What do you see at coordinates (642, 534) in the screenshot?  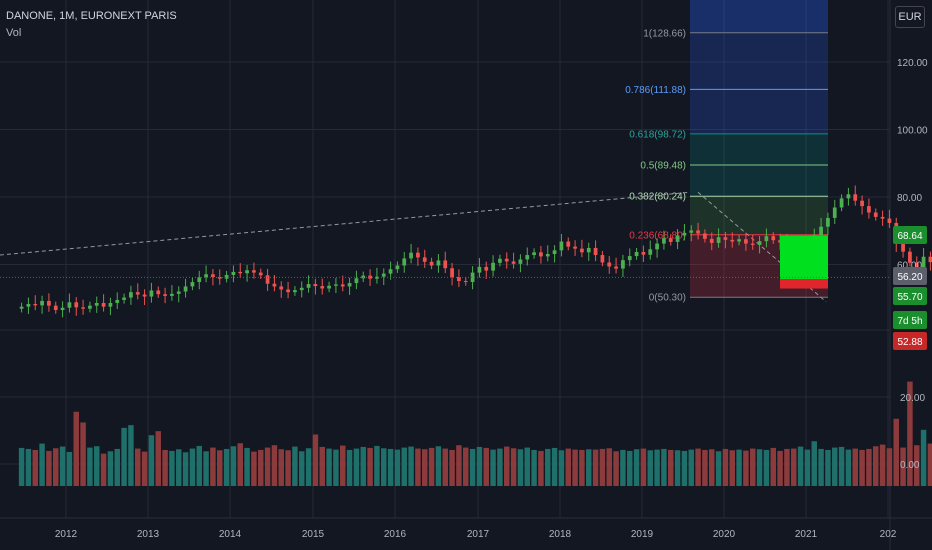 I see `time-tick-label: 2019` at bounding box center [642, 534].